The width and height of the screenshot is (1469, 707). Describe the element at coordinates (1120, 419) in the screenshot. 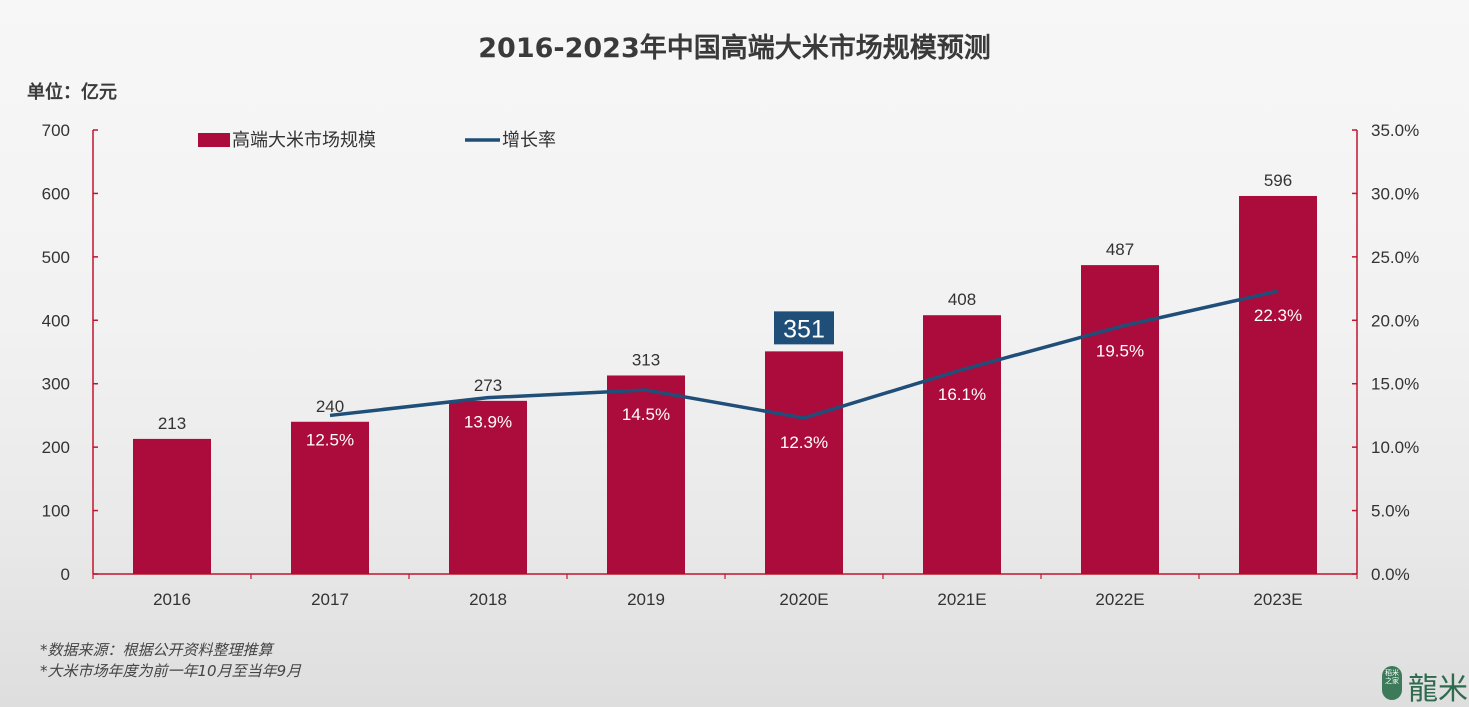

I see `bar-2022E` at that location.